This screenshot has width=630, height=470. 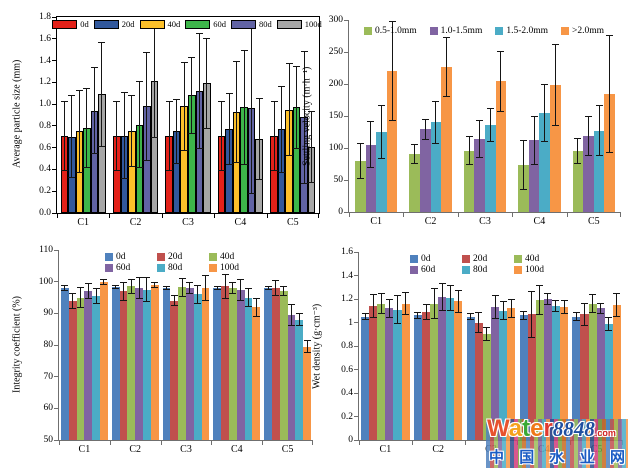 What do you see at coordinates (182, 363) in the screenshot?
I see `bar-40d-C3` at bounding box center [182, 363].